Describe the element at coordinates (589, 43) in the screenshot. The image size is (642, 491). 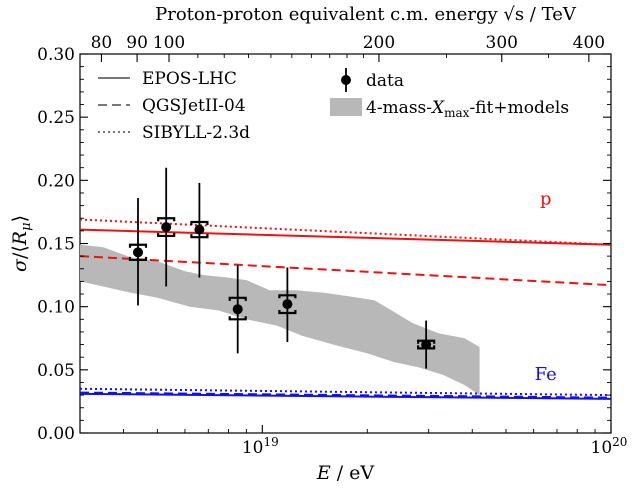
I see `top-tick-label: 400` at that location.